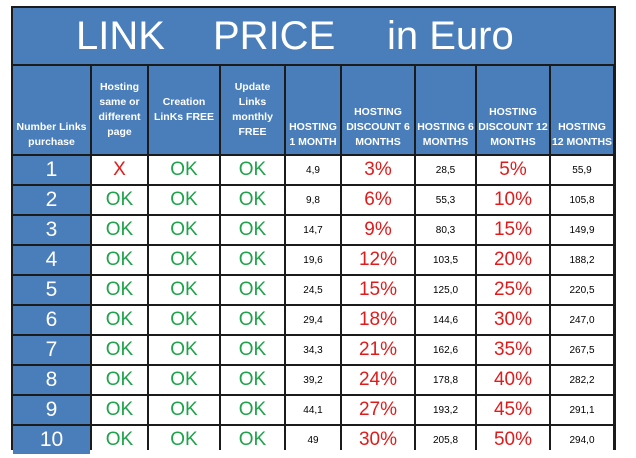 This screenshot has height=458, width=636. Describe the element at coordinates (450, 36) in the screenshot. I see `title-word-in-euro: in Euro` at that location.